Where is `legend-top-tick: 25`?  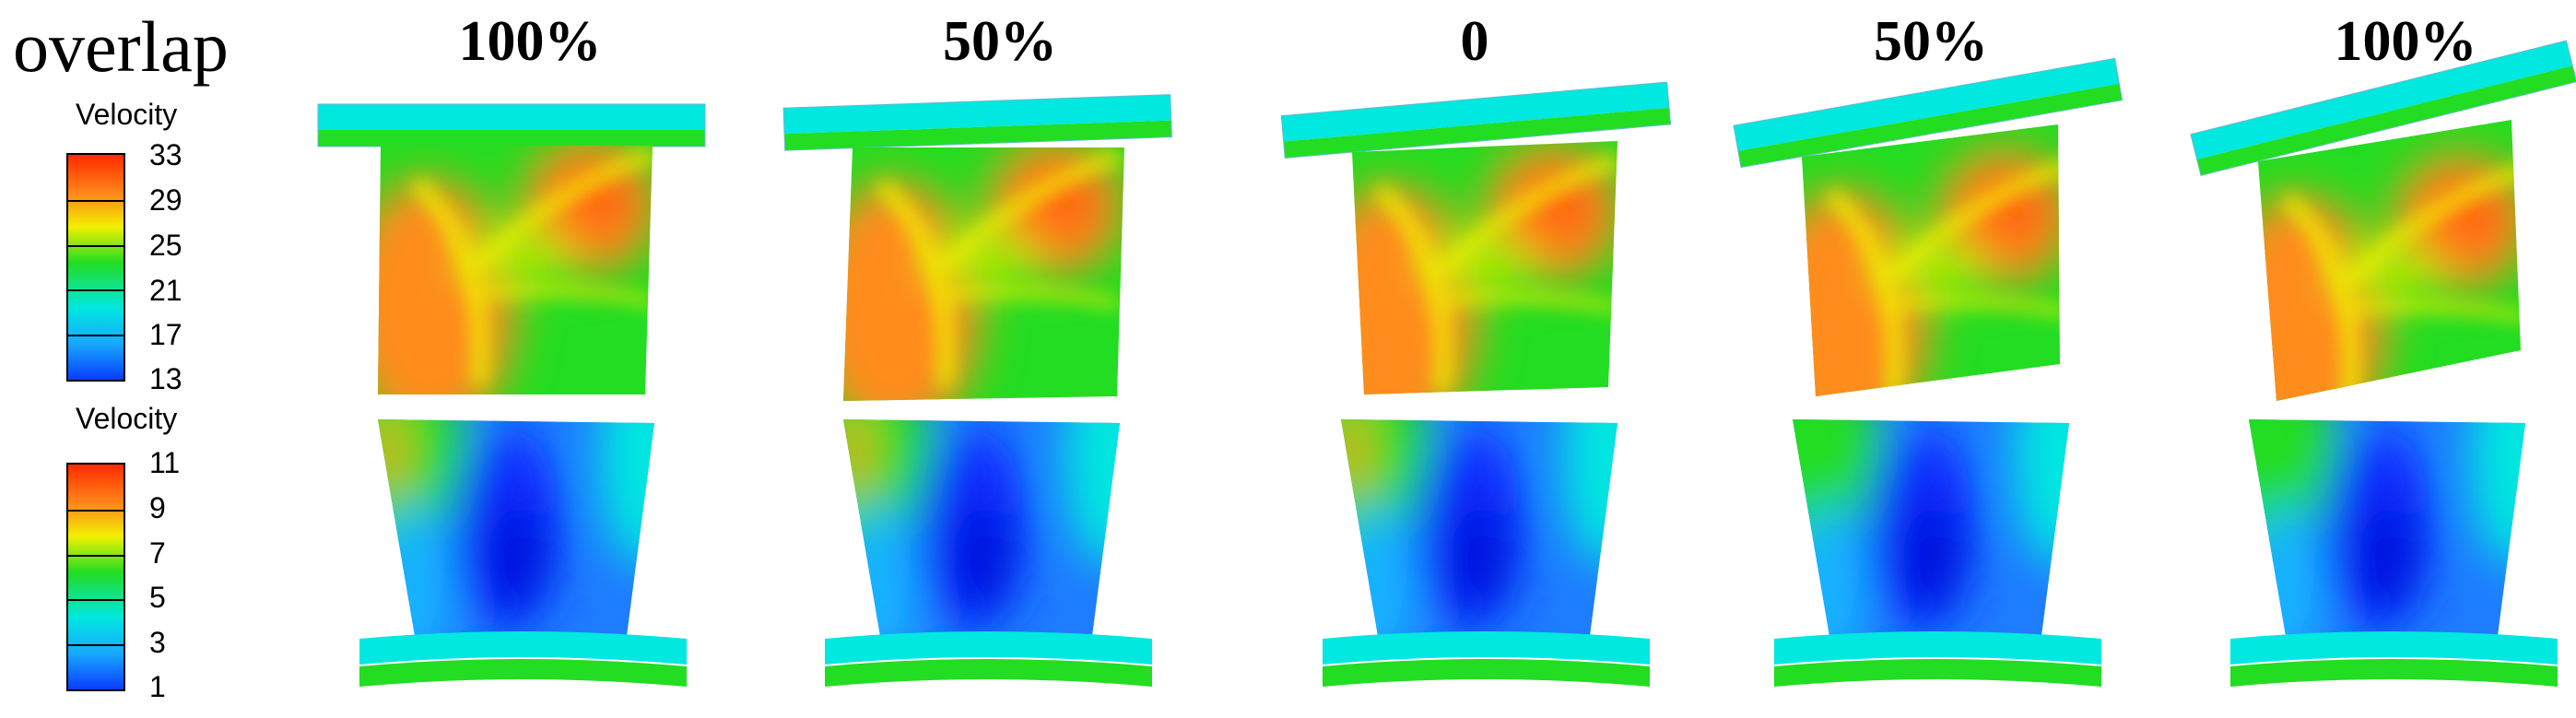 legend-top-tick: 25 is located at coordinates (165, 246).